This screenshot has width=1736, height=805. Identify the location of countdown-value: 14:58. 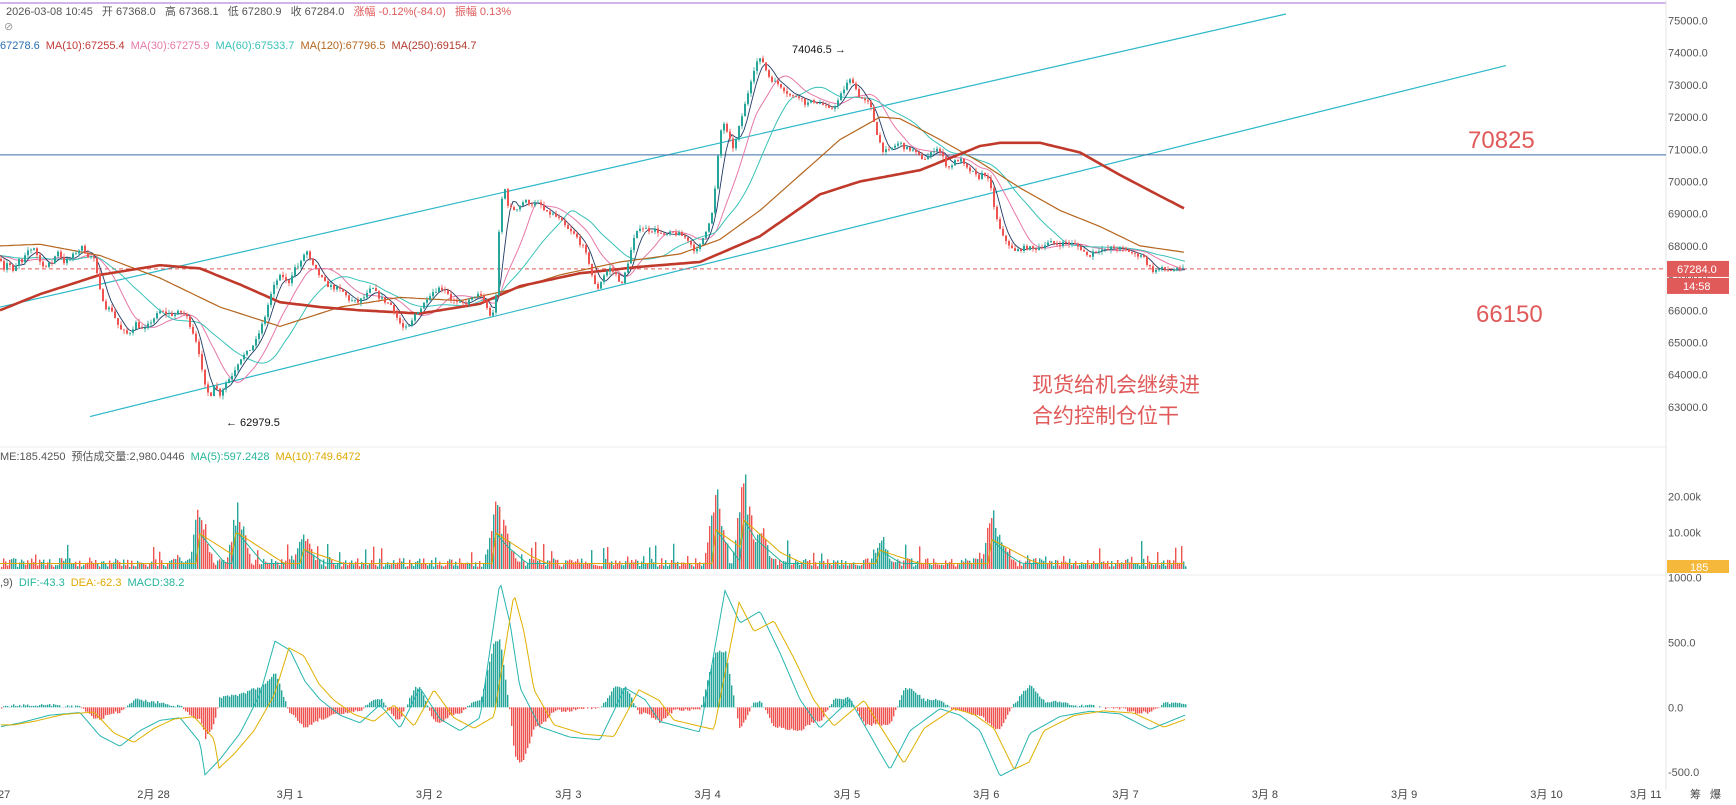
(1697, 287).